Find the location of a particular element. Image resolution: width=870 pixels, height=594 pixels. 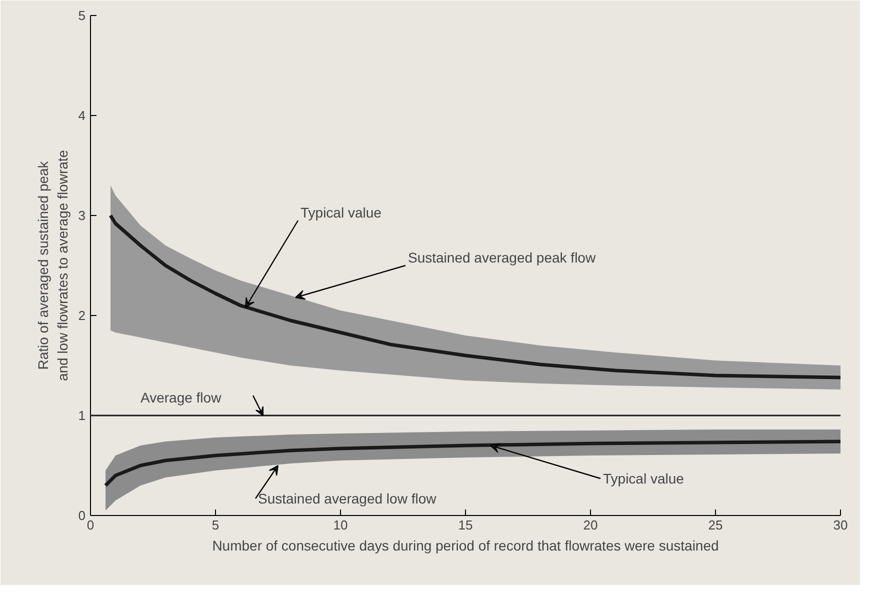

y-axis-title: Ratio of averaged sustained peak and low flowrates to average flowrate is located at coordinates (52, 266).